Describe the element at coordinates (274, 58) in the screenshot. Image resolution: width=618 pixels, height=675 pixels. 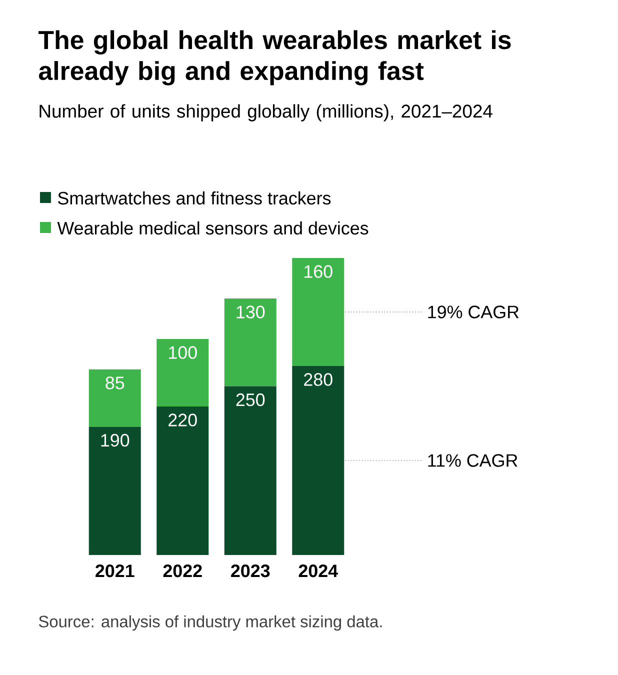
I see `chart-title: The global health wearables market is already big and expanding fast` at that location.